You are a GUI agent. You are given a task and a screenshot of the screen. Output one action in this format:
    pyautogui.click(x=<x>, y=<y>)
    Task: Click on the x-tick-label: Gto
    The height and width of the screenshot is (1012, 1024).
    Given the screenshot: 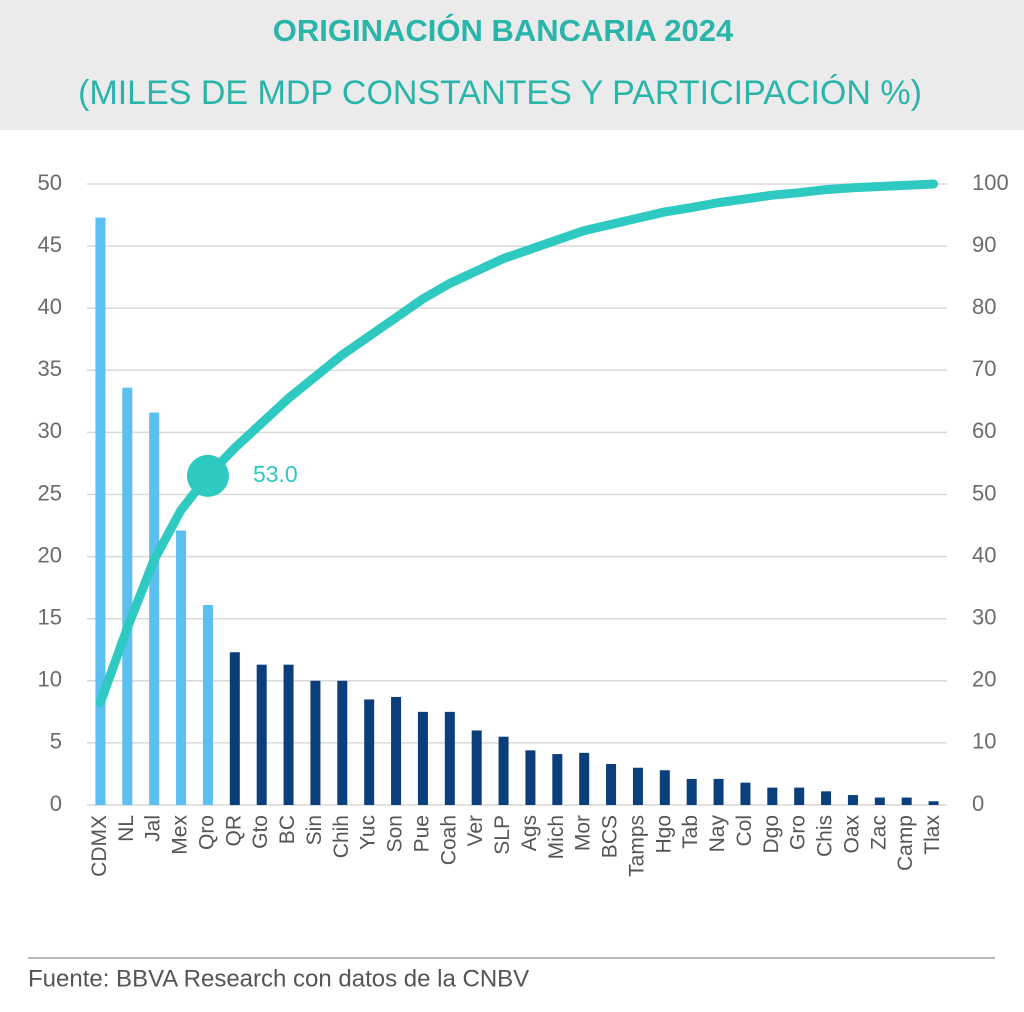 What is the action you would take?
    pyautogui.click(x=260, y=832)
    